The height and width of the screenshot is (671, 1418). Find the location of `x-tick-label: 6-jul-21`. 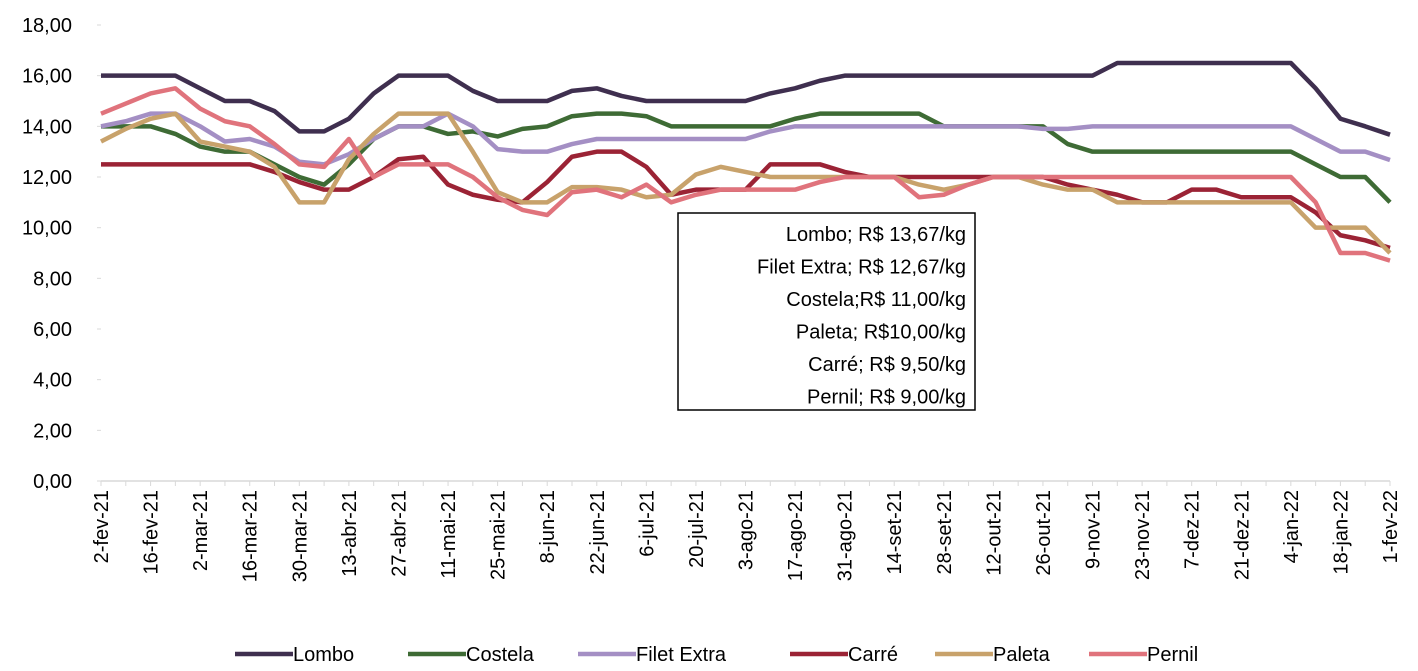

x-tick-label: 6-jul-21 is located at coordinates (647, 523).